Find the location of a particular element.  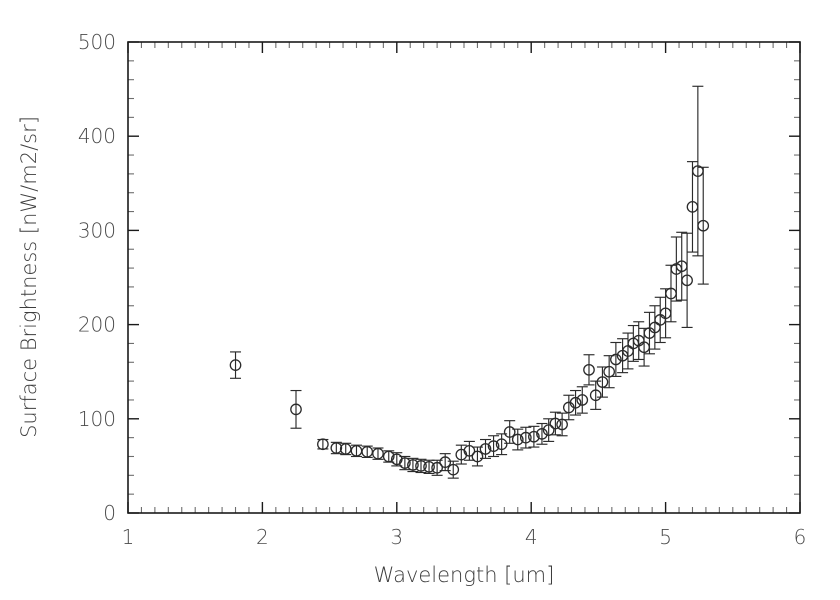

x-tick-label: 5 is located at coordinates (665, 537).